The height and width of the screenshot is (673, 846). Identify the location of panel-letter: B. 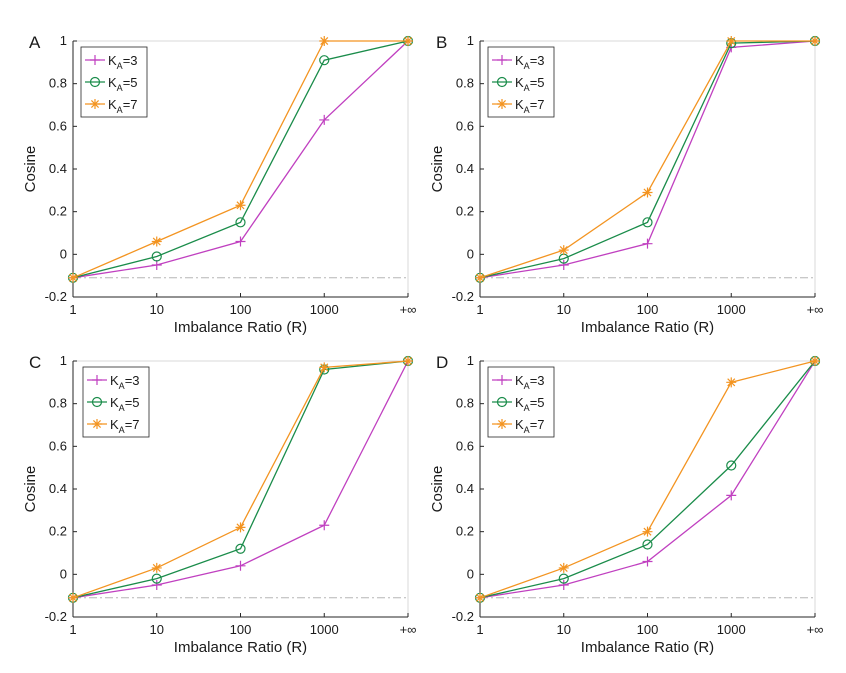
(441, 42).